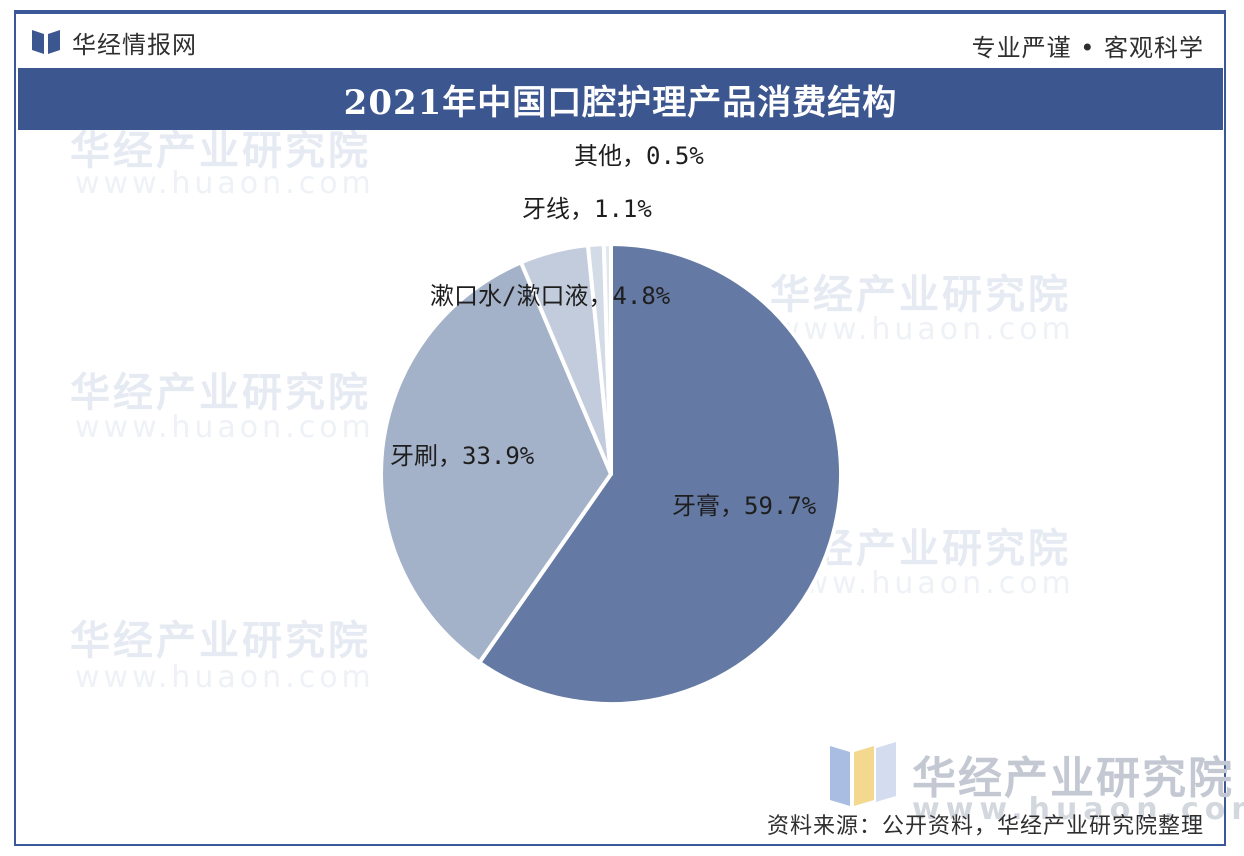 This screenshot has width=1244, height=856. I want to click on brand: 华经情报网, so click(113, 42).